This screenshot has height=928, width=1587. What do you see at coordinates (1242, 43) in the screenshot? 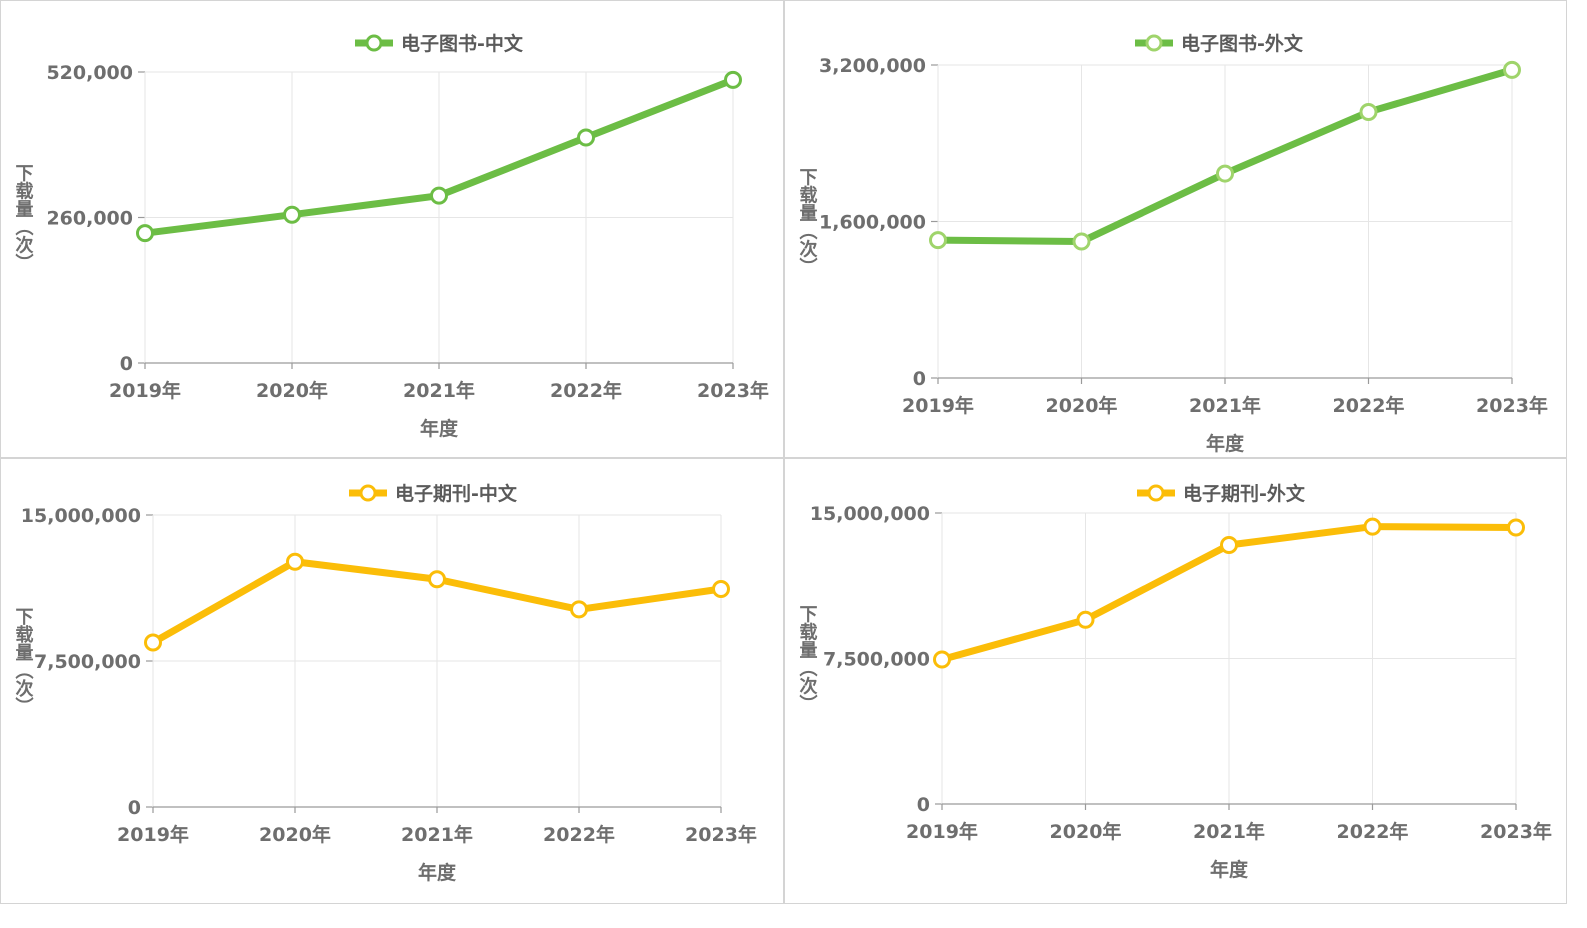
I see `legend-label: 电子图书-外文` at bounding box center [1242, 43].